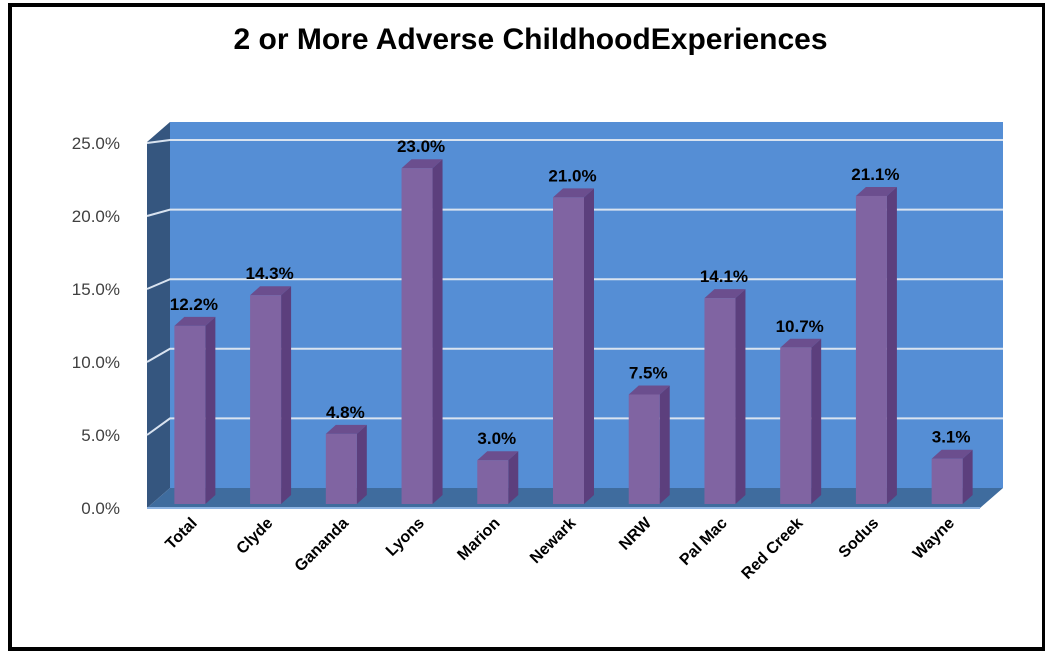 Image resolution: width=1051 pixels, height=657 pixels. Describe the element at coordinates (96, 289) in the screenshot. I see `y-tick-label: 15.0%` at that location.